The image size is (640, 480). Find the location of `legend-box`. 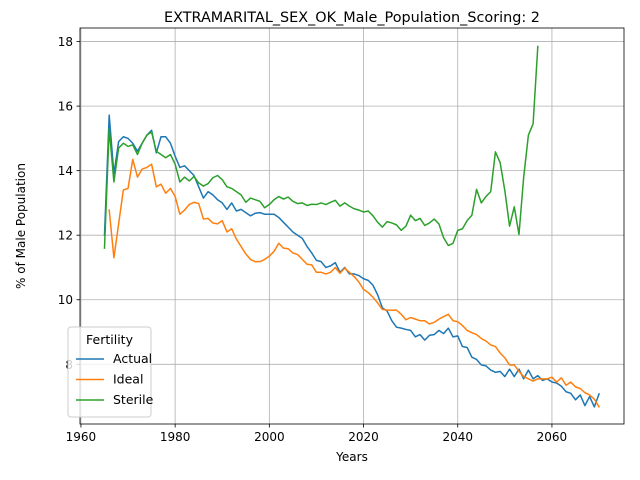

legend-box is located at coordinates (109, 372).